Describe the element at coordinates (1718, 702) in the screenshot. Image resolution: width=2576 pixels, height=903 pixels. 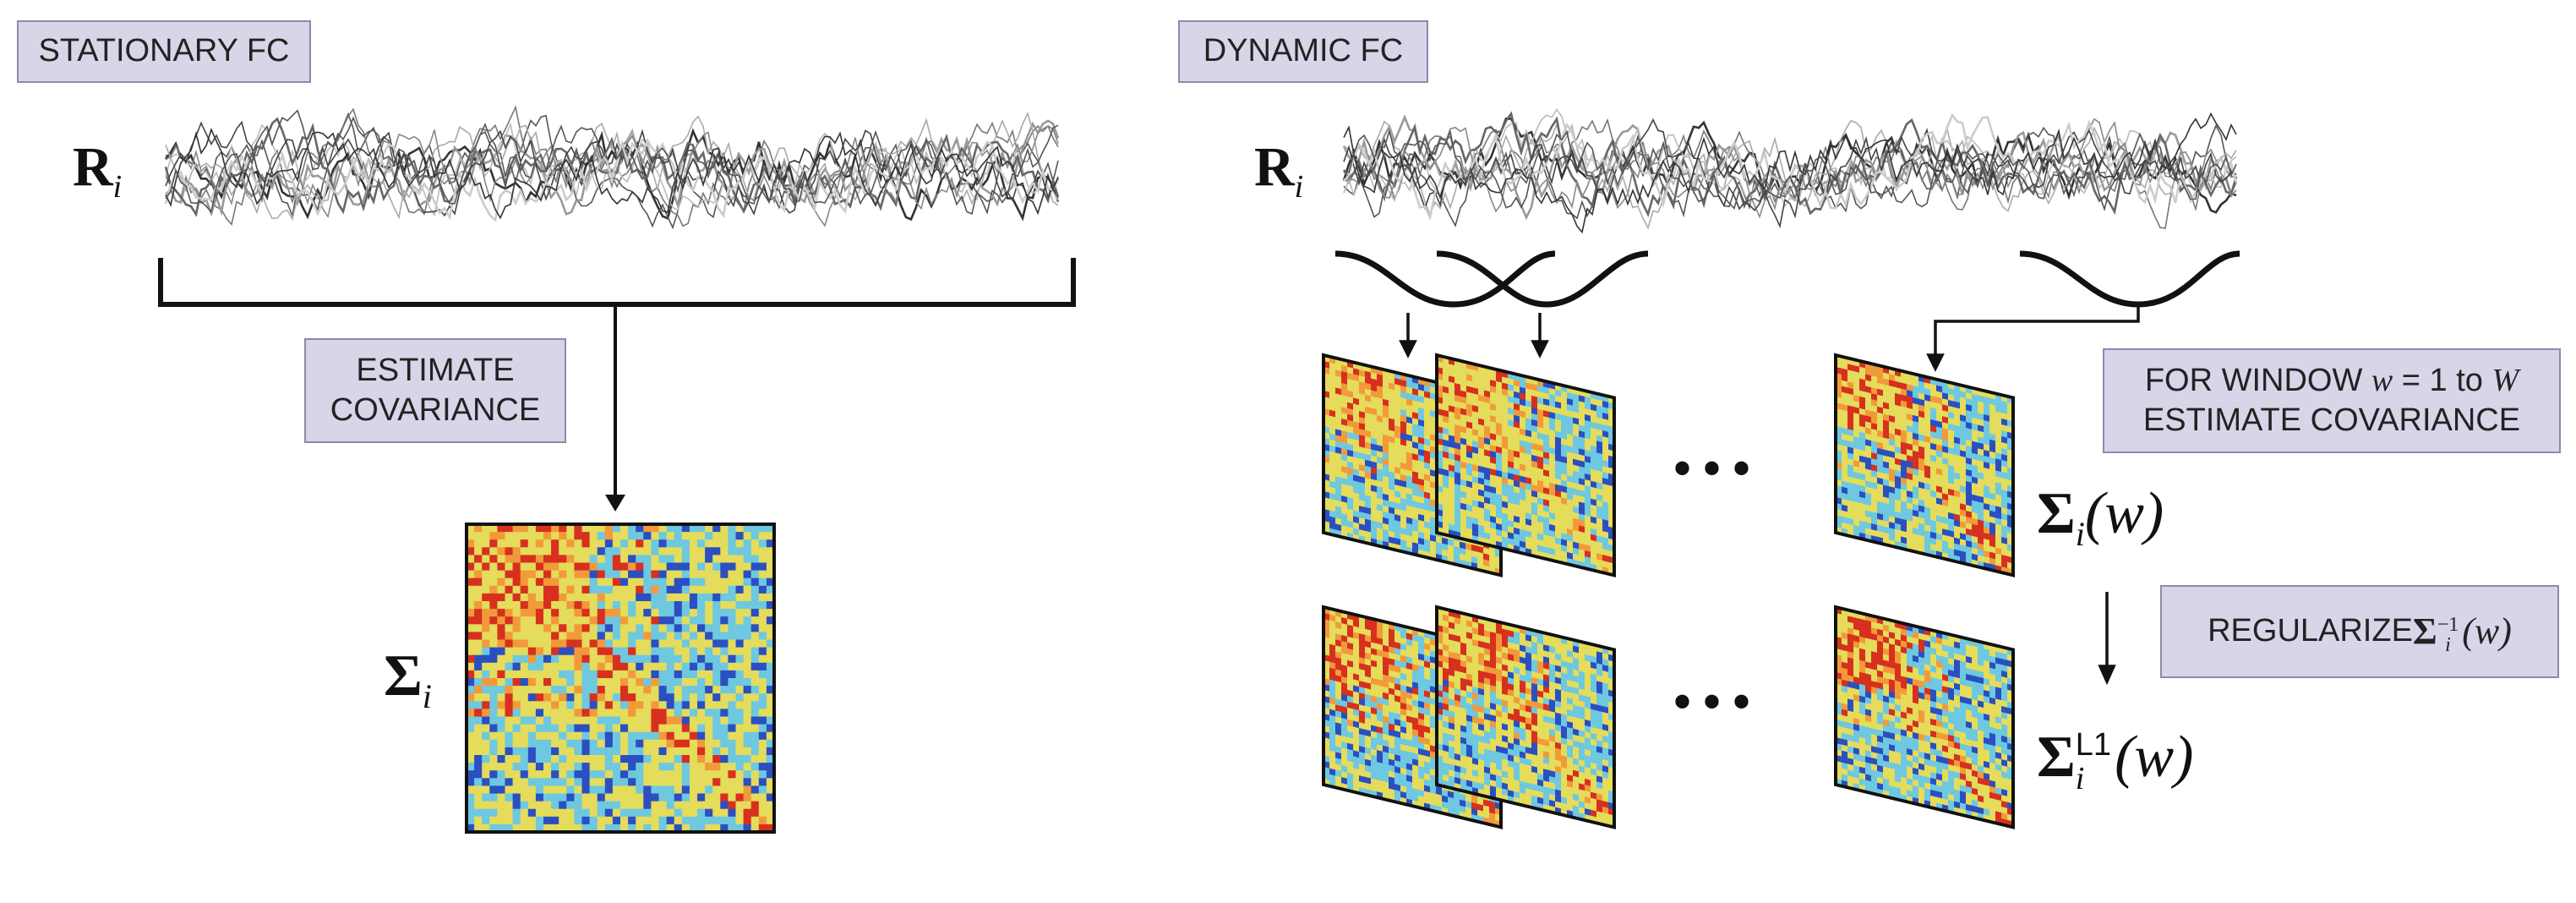
I see `ellipsis-bottom: •••` at that location.